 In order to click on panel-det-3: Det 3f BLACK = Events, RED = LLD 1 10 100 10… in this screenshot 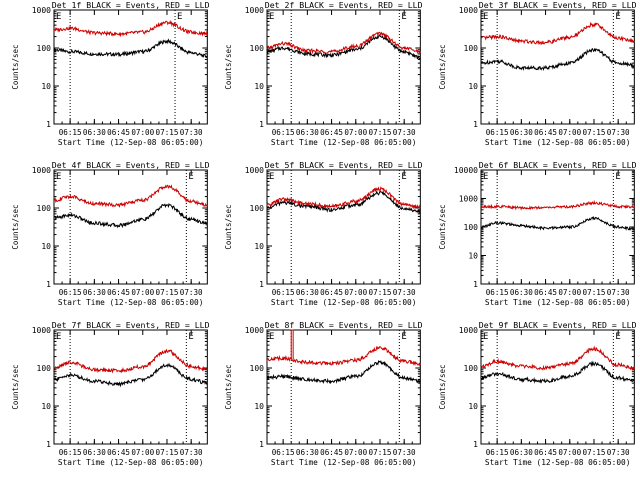, I will do `click(537, 73)`.